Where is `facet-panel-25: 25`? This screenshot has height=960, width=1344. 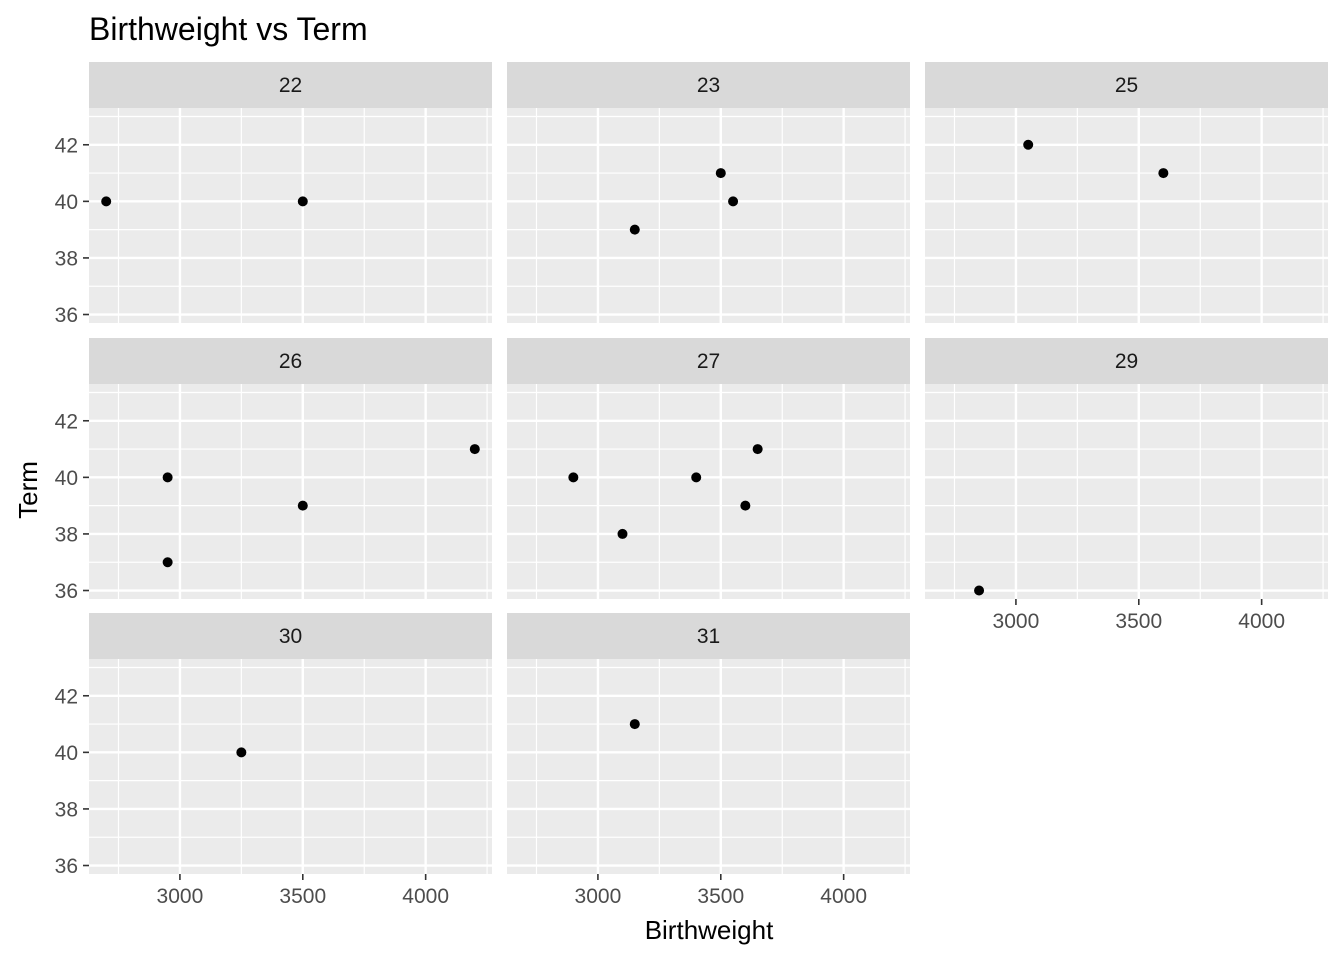 facet-panel-25: 25 is located at coordinates (1126, 192).